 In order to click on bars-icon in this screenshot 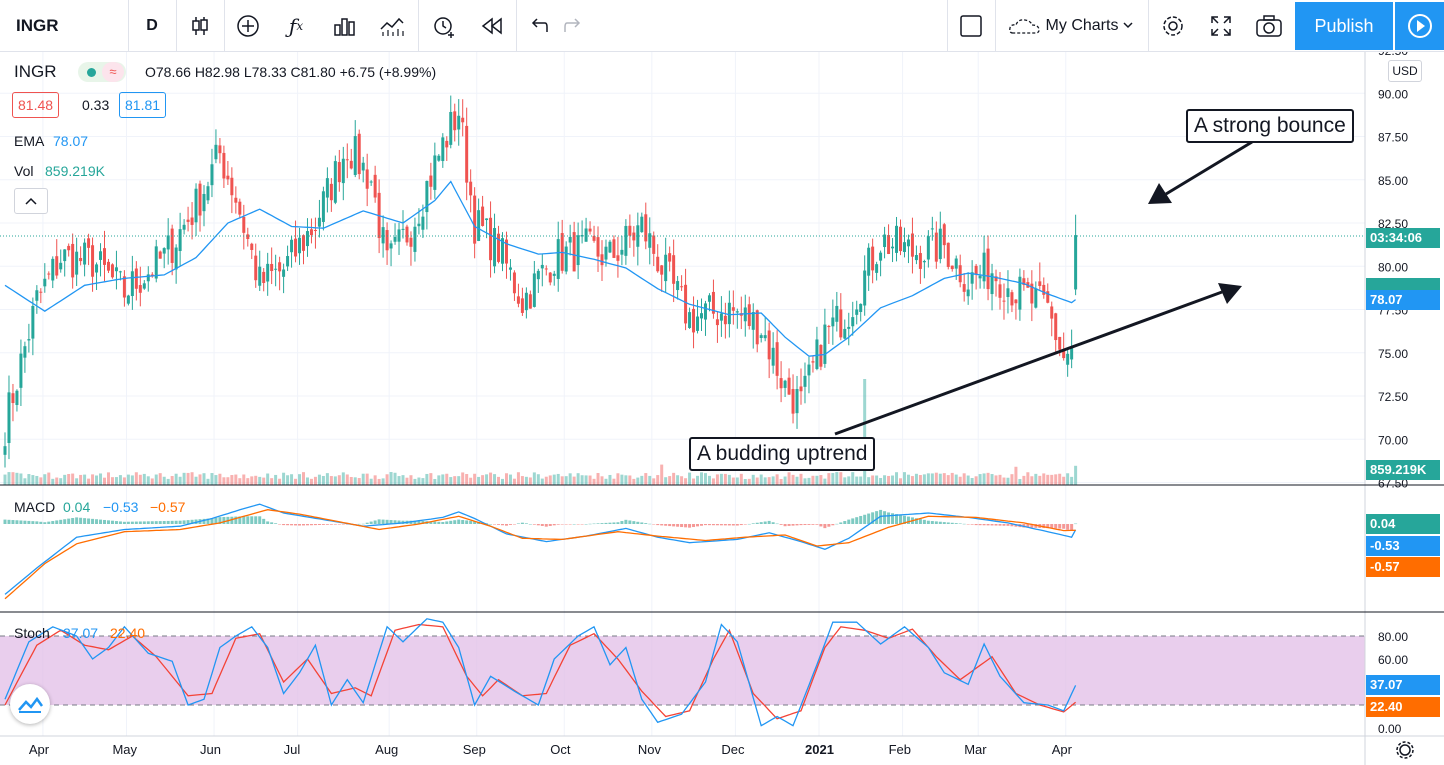, I will do `click(344, 26)`.